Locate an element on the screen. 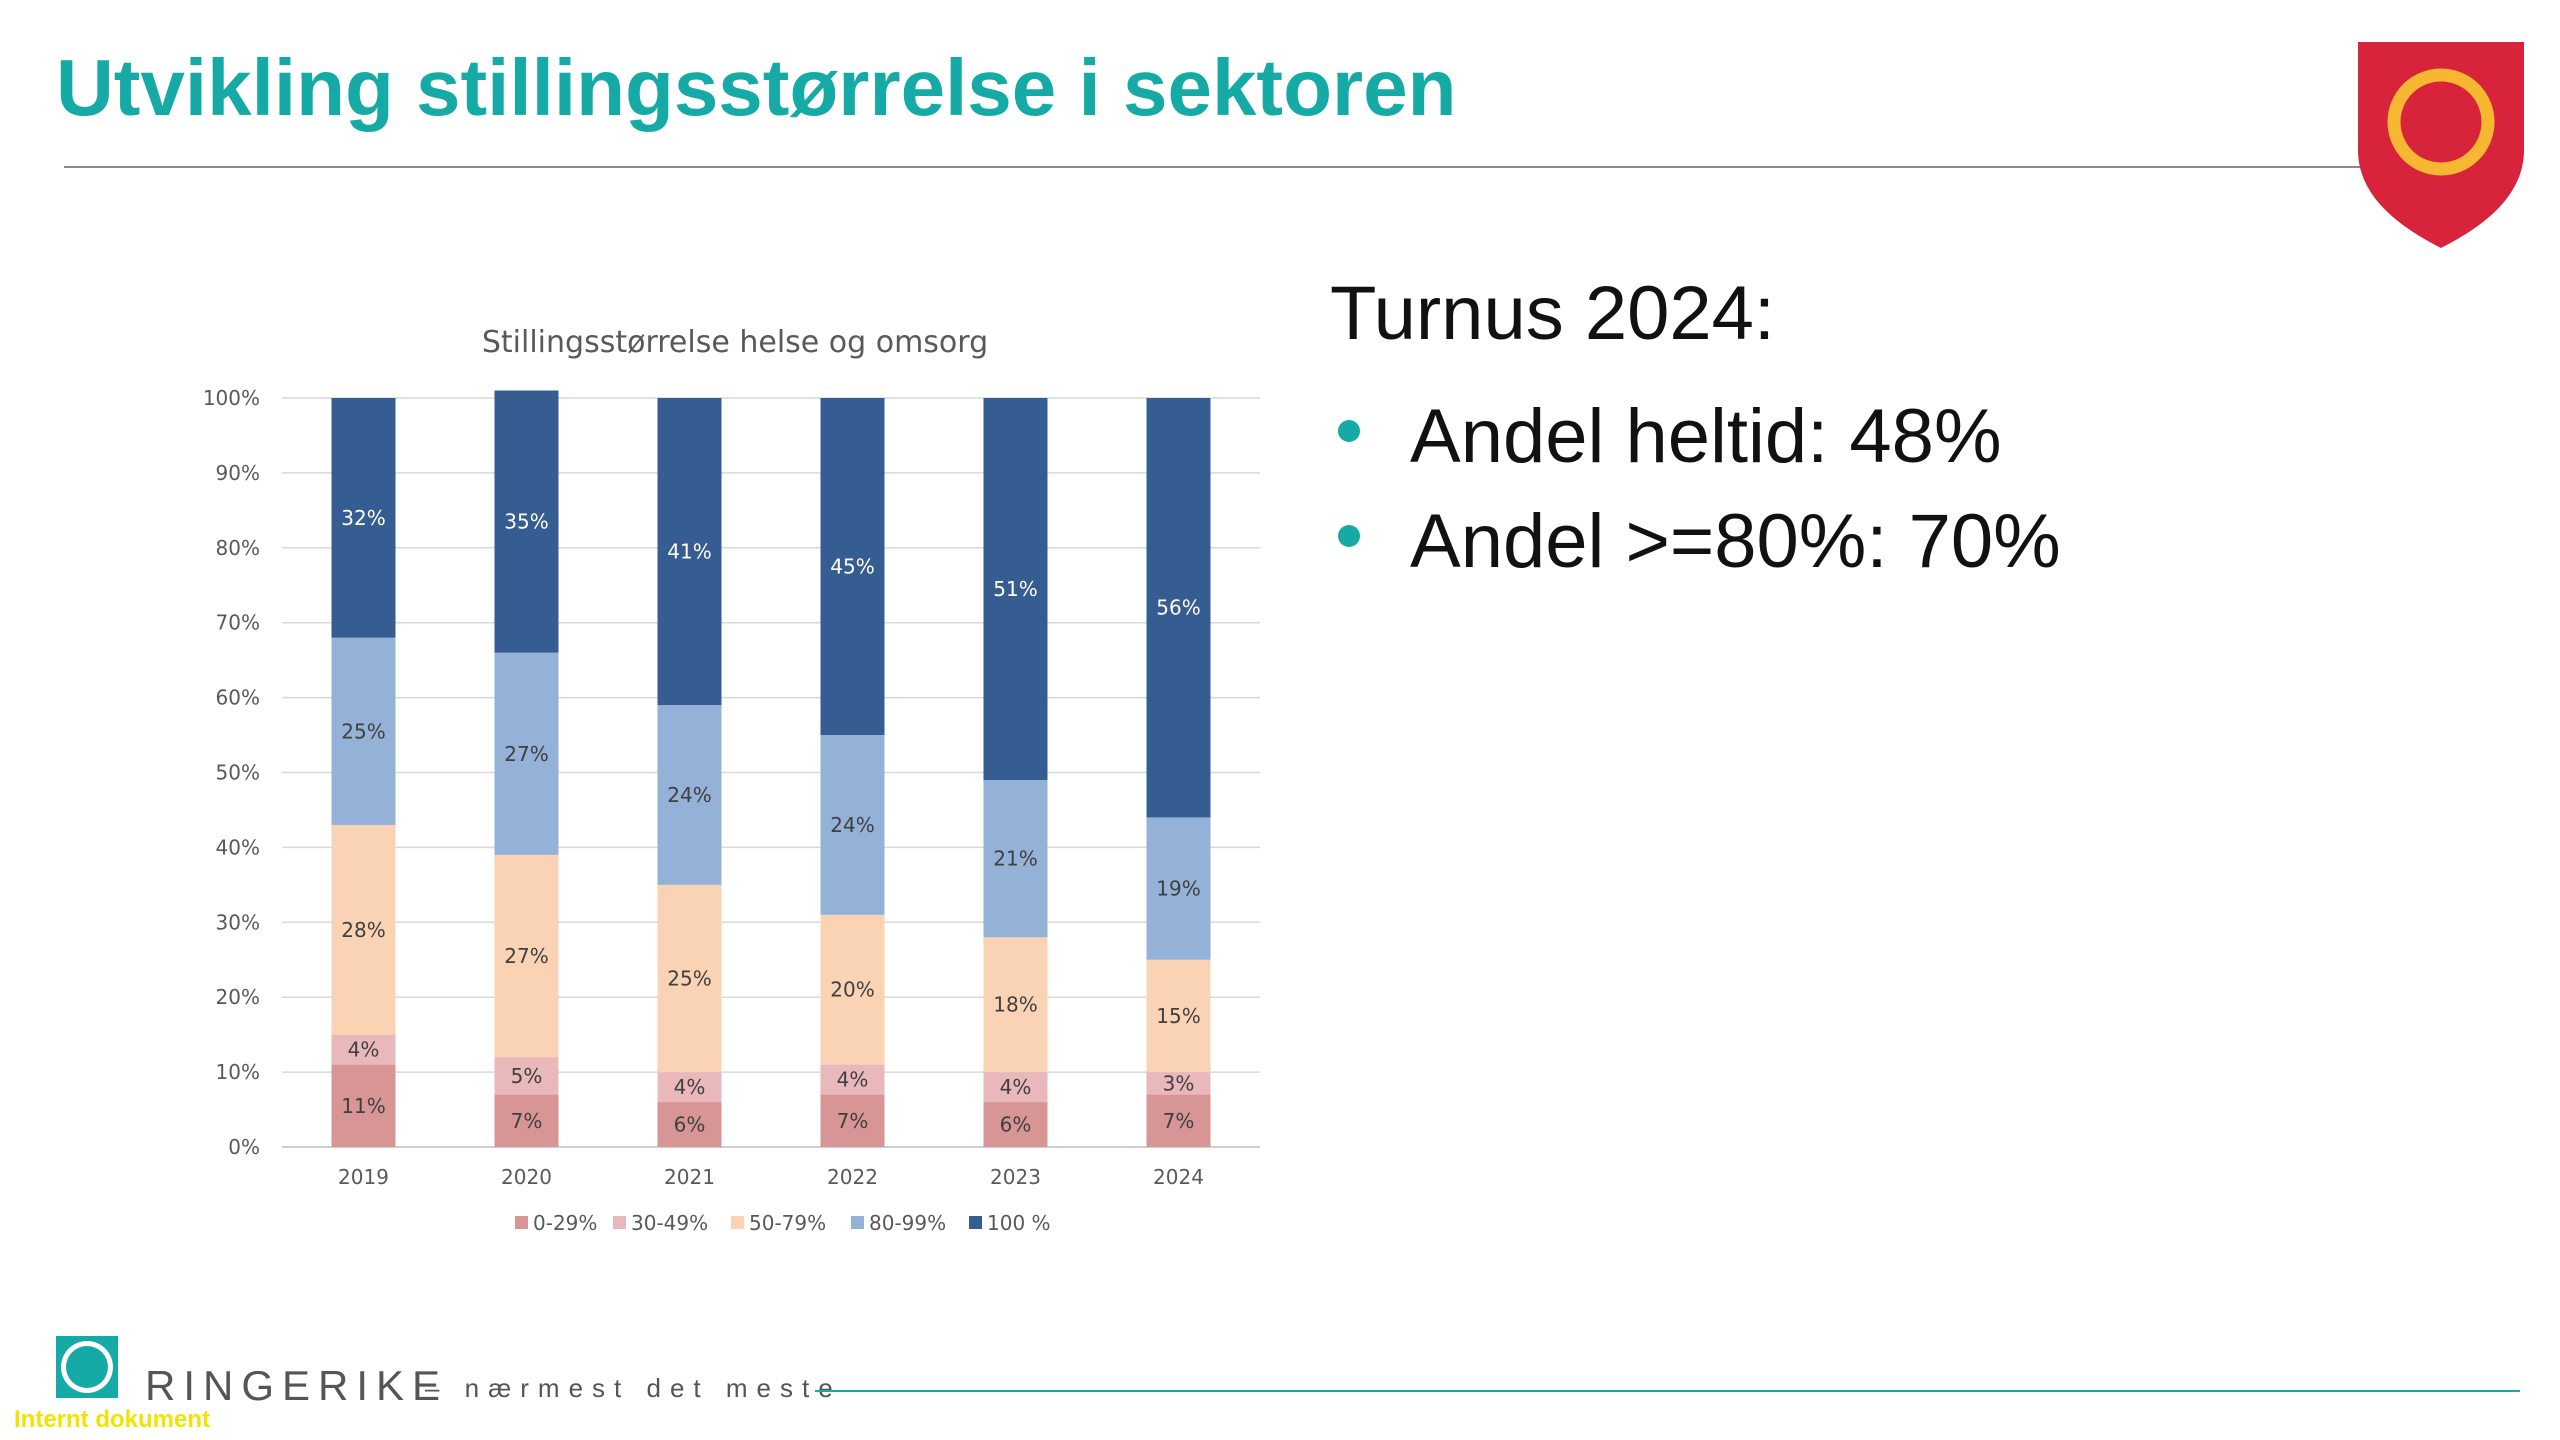 This screenshot has height=1440, width=2560. bar-value-label: 11% is located at coordinates (363, 1106).